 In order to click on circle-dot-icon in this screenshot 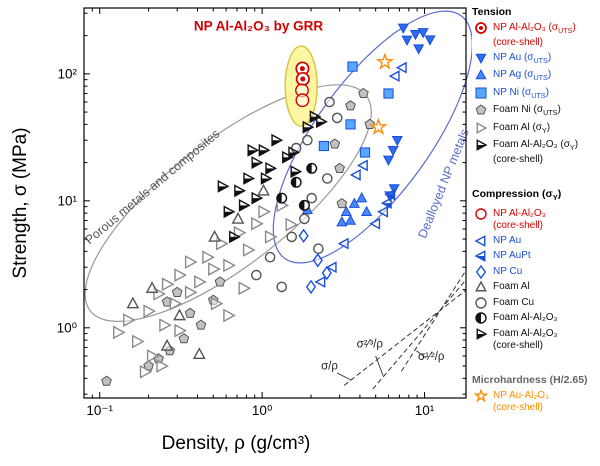, I will do `click(481, 28)`.